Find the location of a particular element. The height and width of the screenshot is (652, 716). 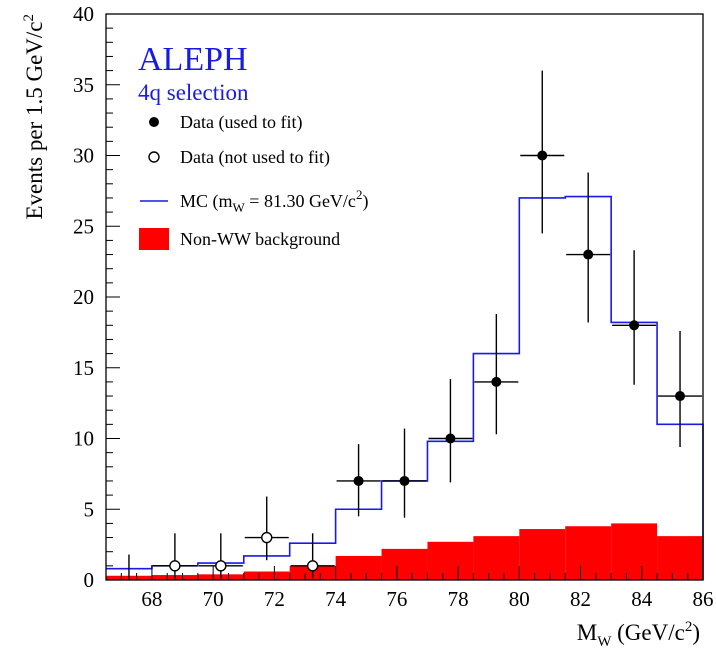

legend-label-part: W is located at coordinates (239, 207).